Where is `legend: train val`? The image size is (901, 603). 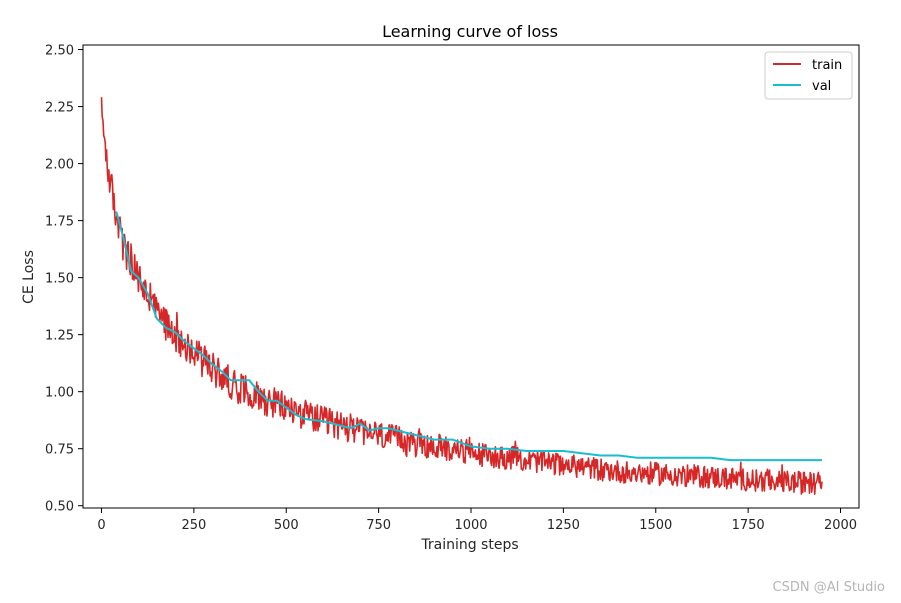
legend: train val is located at coordinates (808, 75).